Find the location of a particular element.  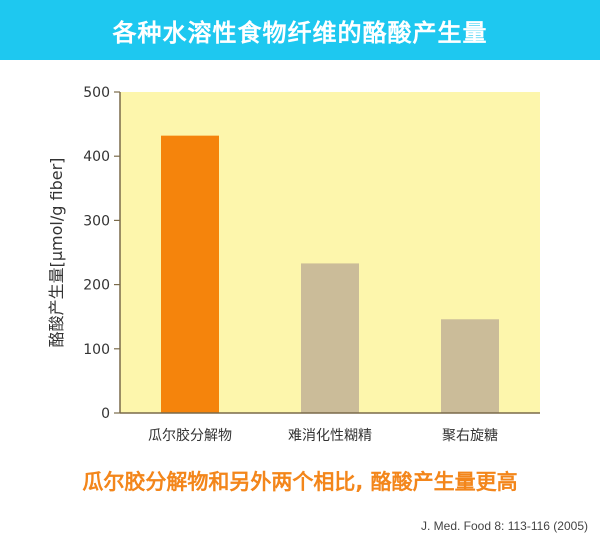

x-tick-label: 聚右旋糖 is located at coordinates (470, 436).